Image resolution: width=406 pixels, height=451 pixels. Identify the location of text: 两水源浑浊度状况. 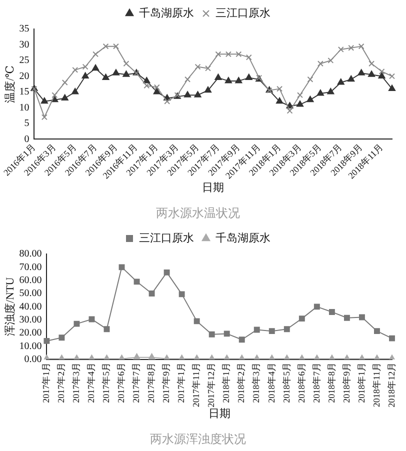
(198, 439).